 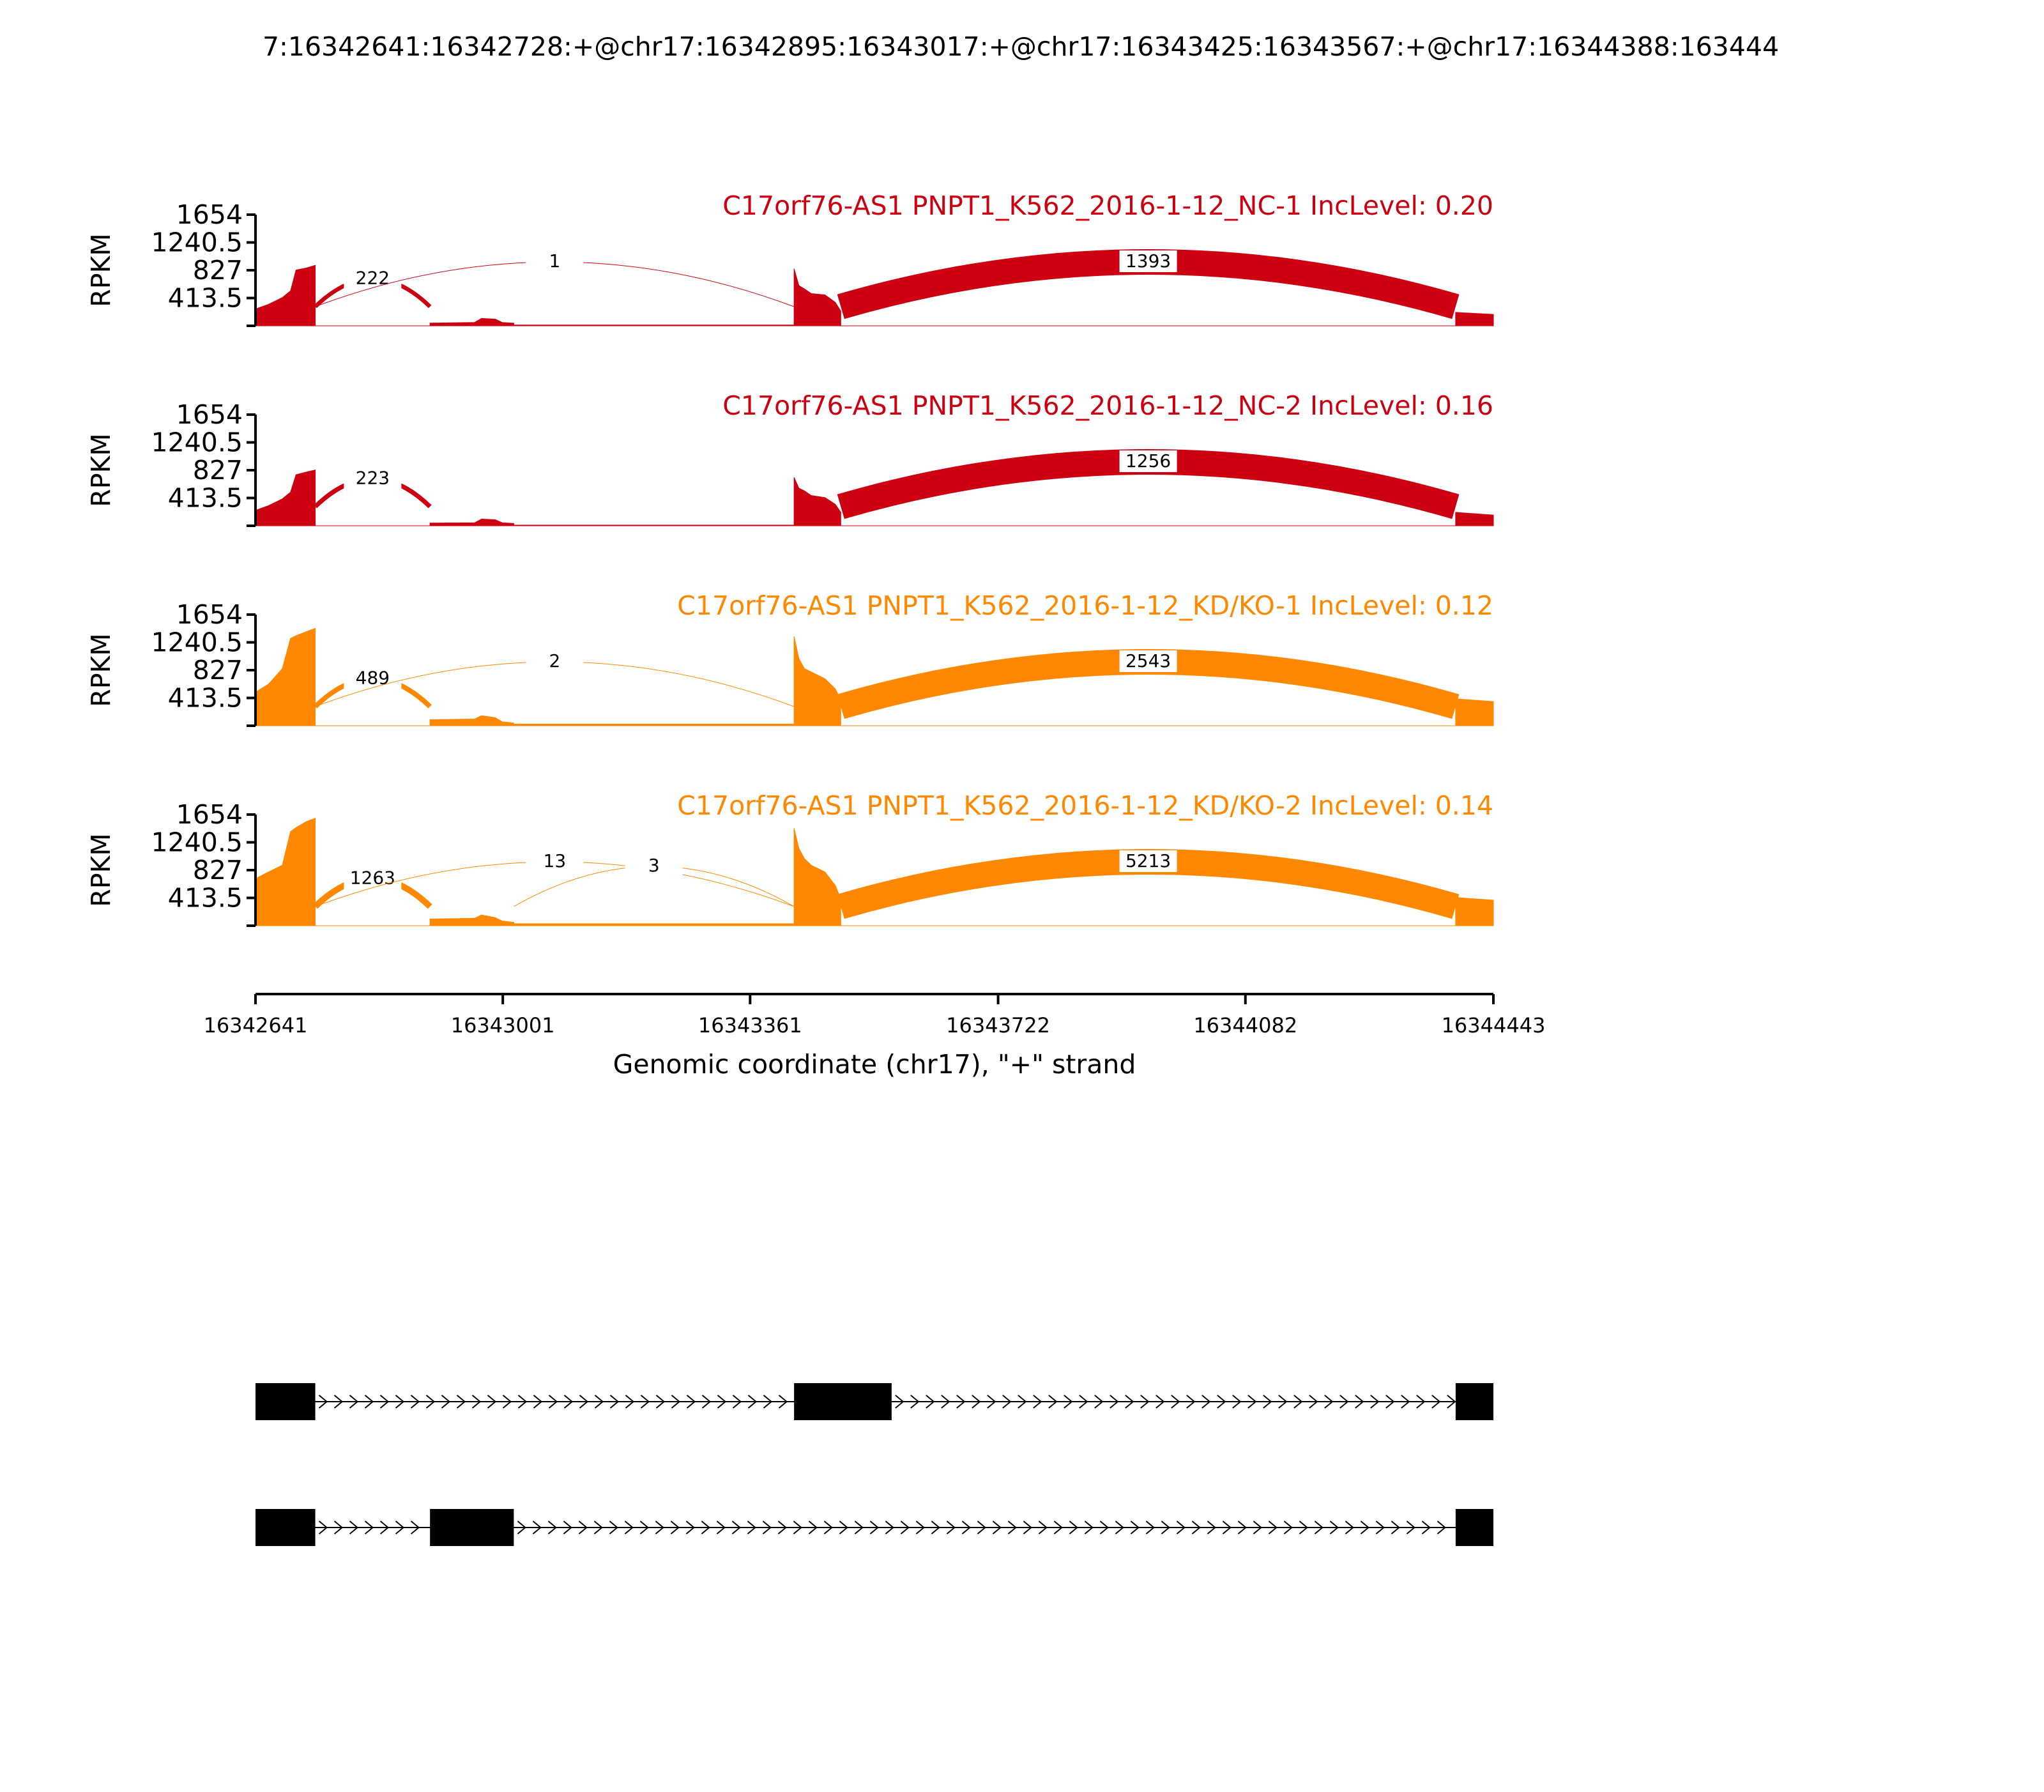 What do you see at coordinates (554, 661) in the screenshot?
I see `junction-count-label: 2` at bounding box center [554, 661].